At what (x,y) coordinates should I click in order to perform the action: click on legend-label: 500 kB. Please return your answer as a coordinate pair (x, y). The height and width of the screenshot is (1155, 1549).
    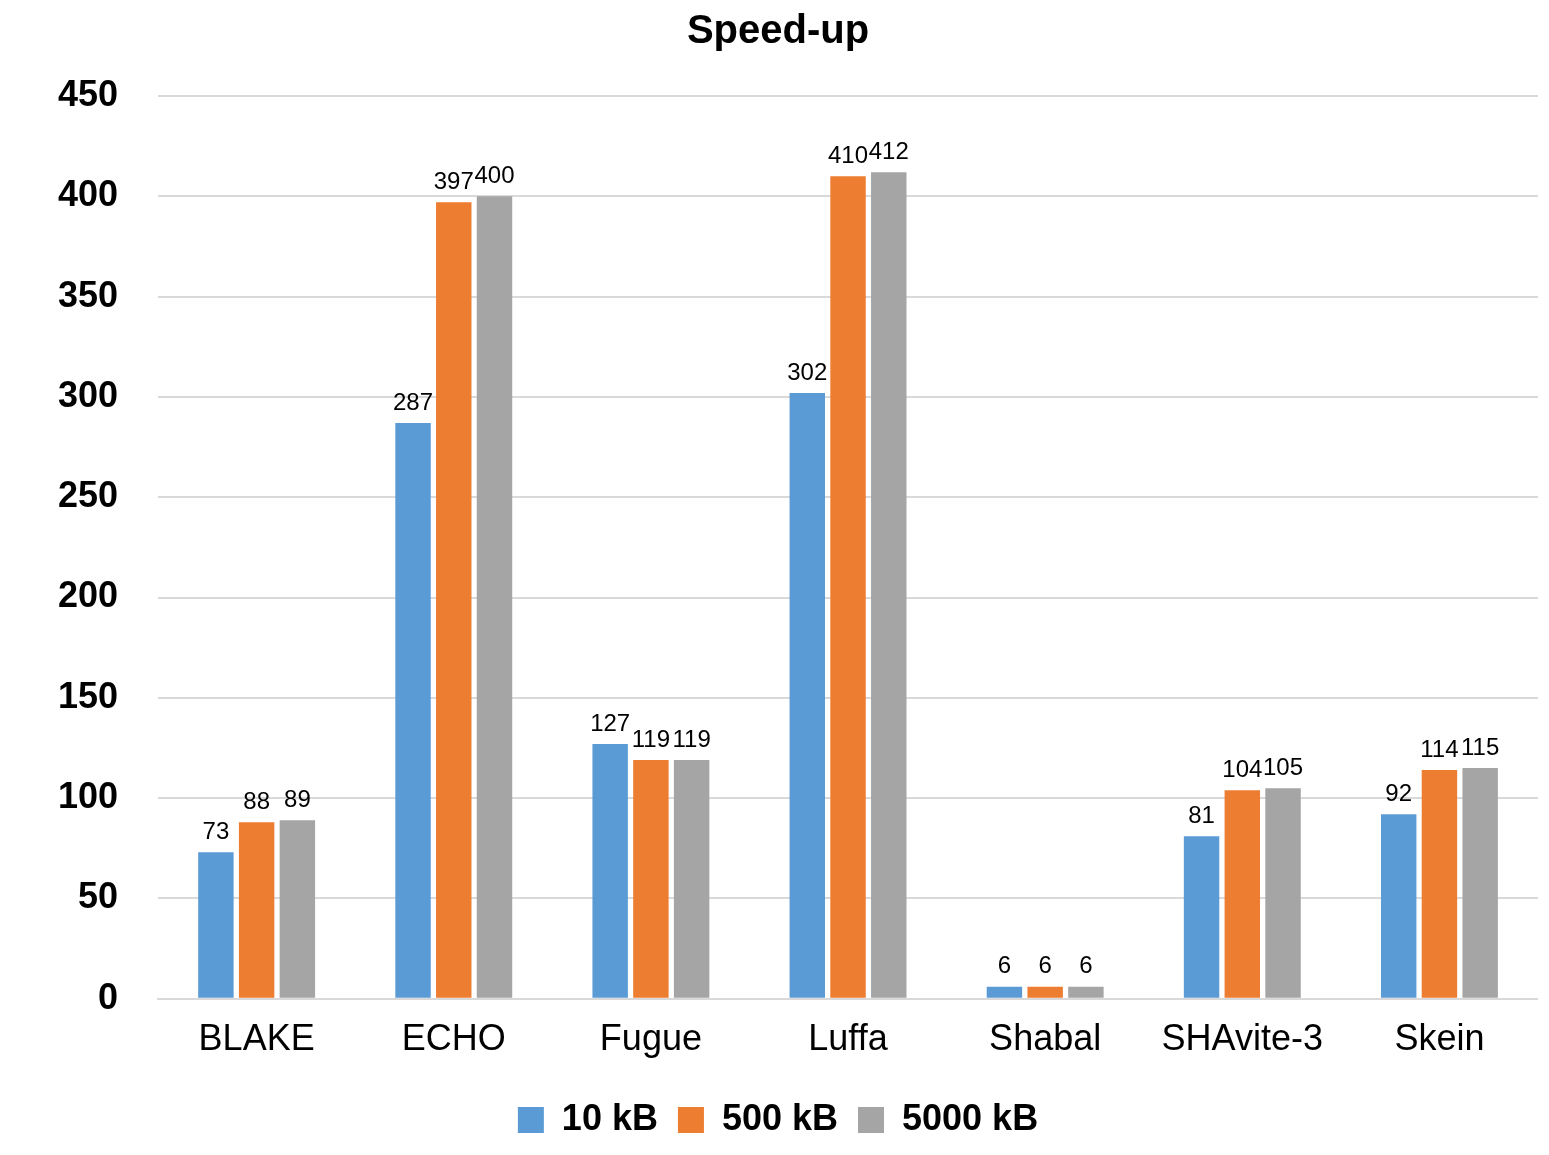
    Looking at the image, I should click on (780, 1117).